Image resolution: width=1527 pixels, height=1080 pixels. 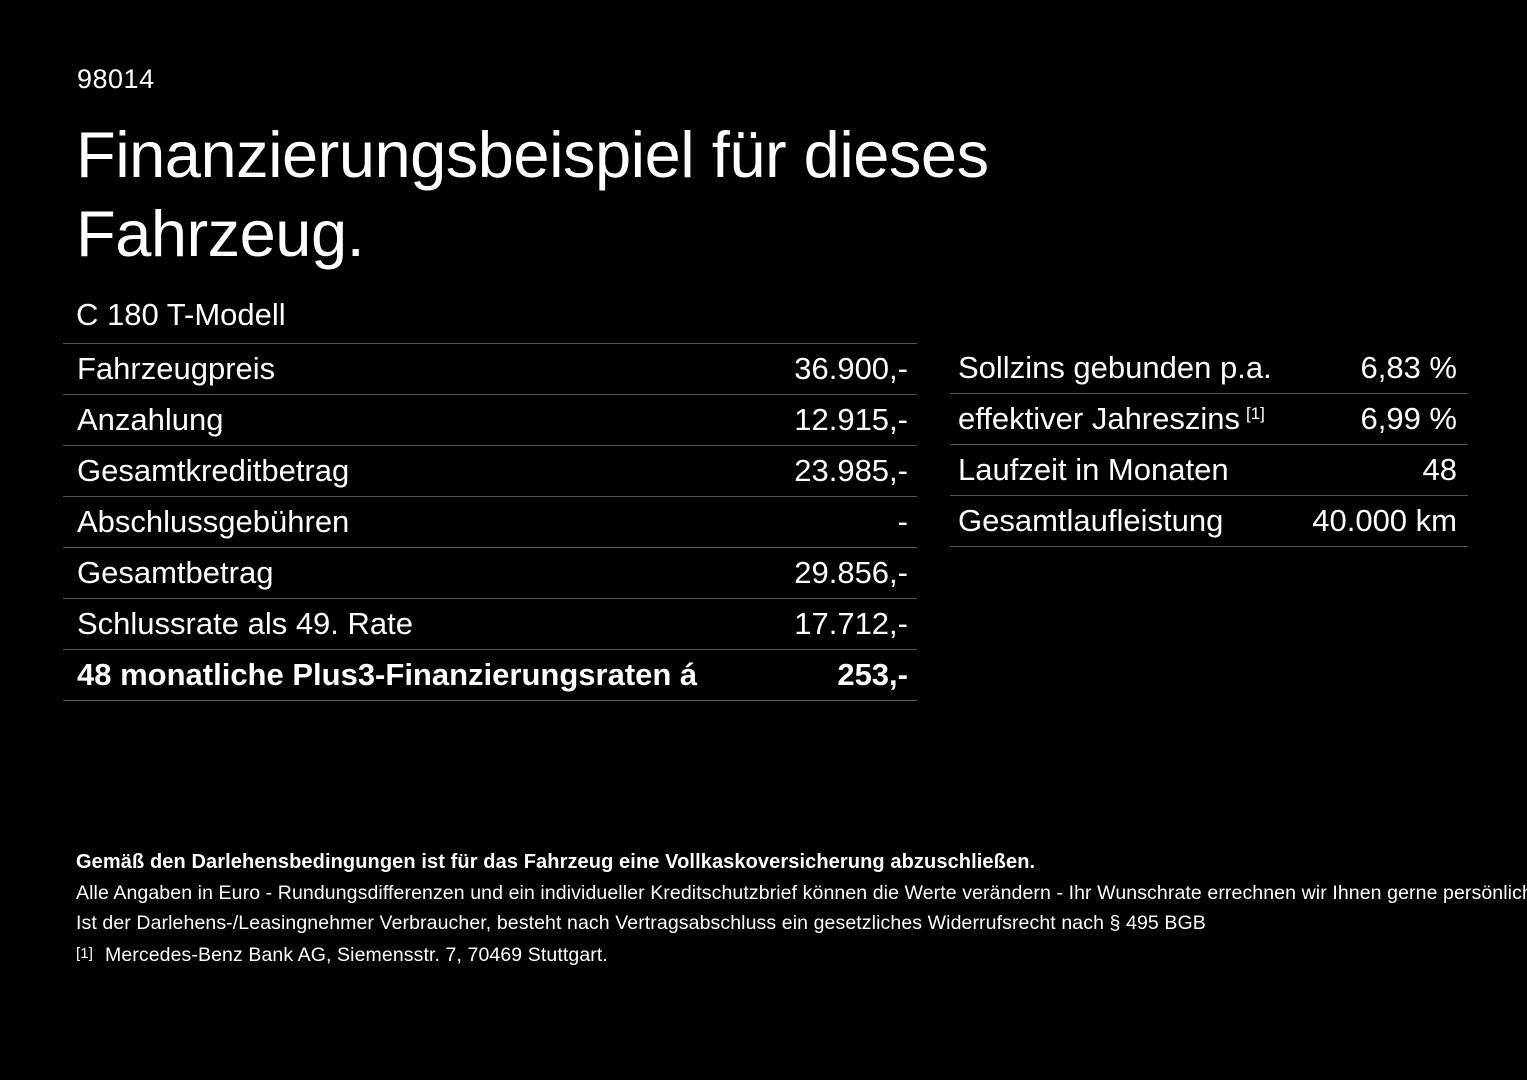 I want to click on table-row: Anzahlung 12.915,-, so click(x=490, y=420).